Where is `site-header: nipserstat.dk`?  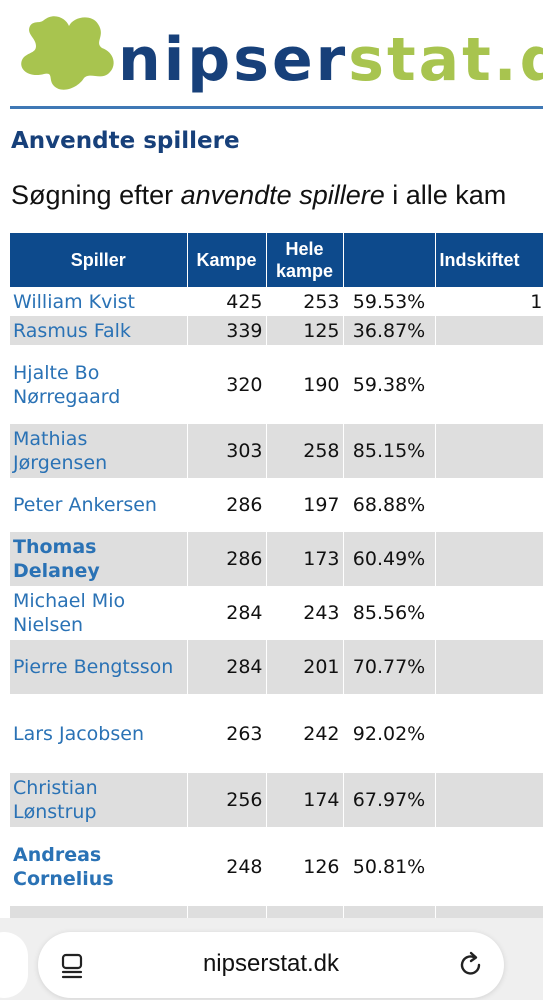
site-header: nipserstat.dk is located at coordinates (271, 54).